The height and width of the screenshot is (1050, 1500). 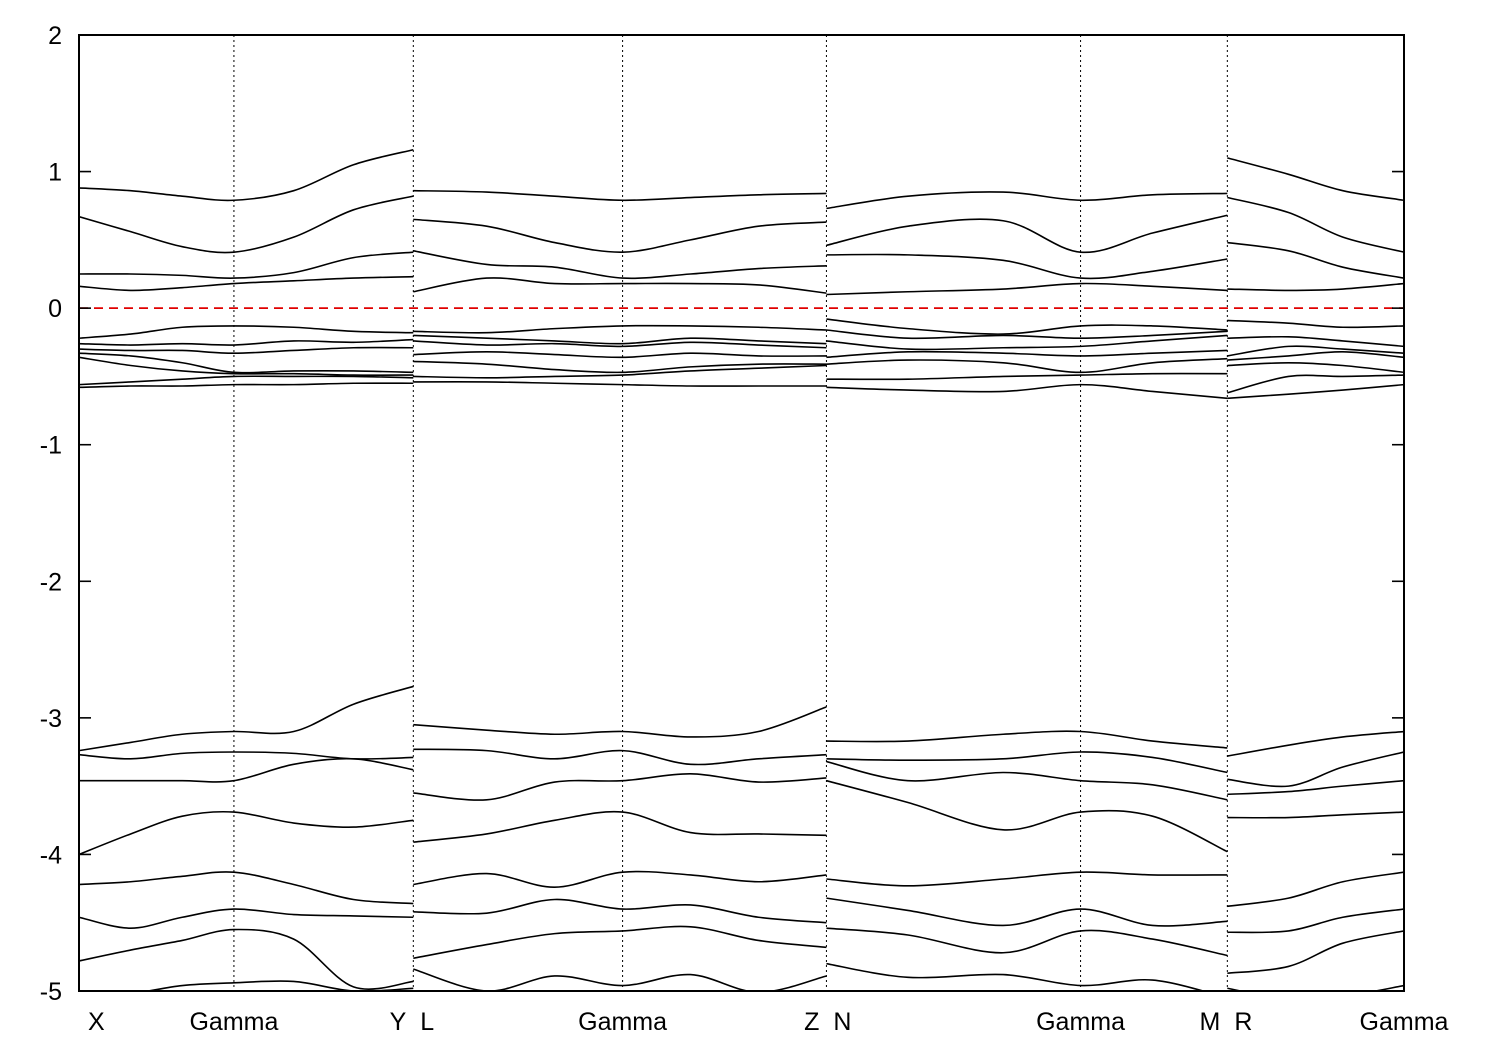 I want to click on x-tick-label-n: N, so click(x=842, y=1022).